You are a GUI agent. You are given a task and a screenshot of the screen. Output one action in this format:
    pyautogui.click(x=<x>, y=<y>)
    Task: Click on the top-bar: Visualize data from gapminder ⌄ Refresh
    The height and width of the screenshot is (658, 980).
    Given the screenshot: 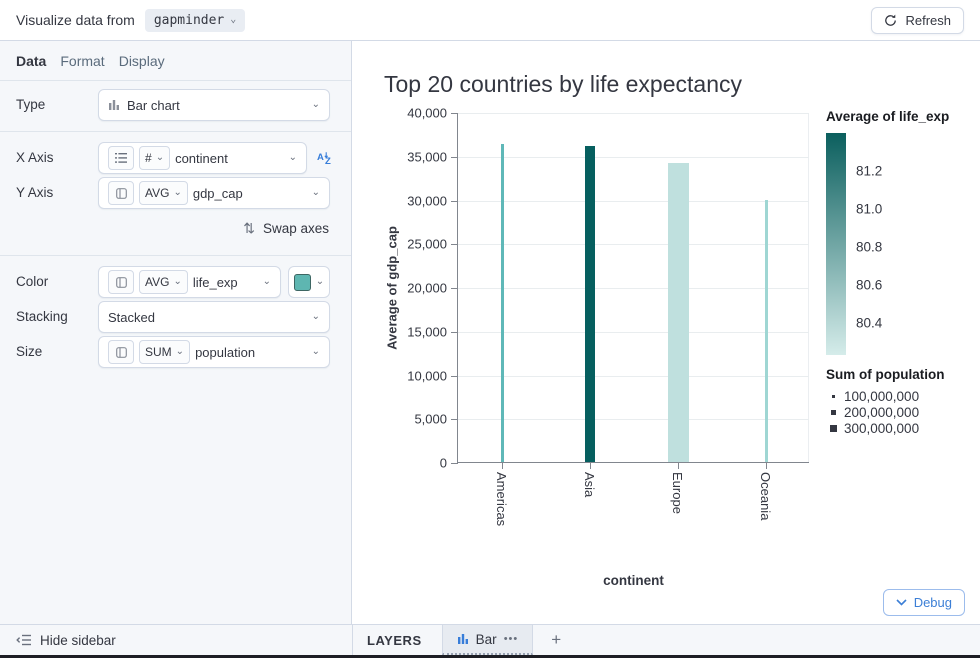 What is the action you would take?
    pyautogui.click(x=490, y=20)
    